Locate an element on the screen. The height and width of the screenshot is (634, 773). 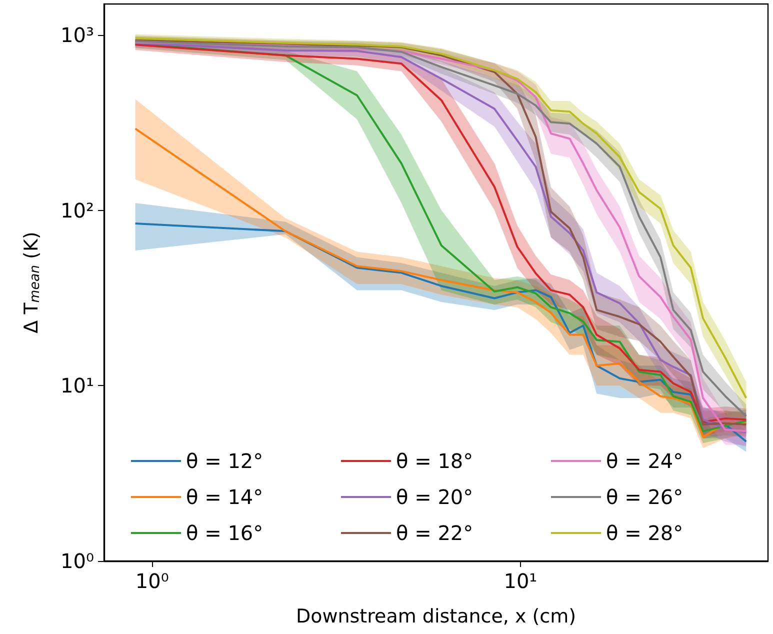
x-axis-title: Downstream distance, x (cm) is located at coordinates (436, 617).